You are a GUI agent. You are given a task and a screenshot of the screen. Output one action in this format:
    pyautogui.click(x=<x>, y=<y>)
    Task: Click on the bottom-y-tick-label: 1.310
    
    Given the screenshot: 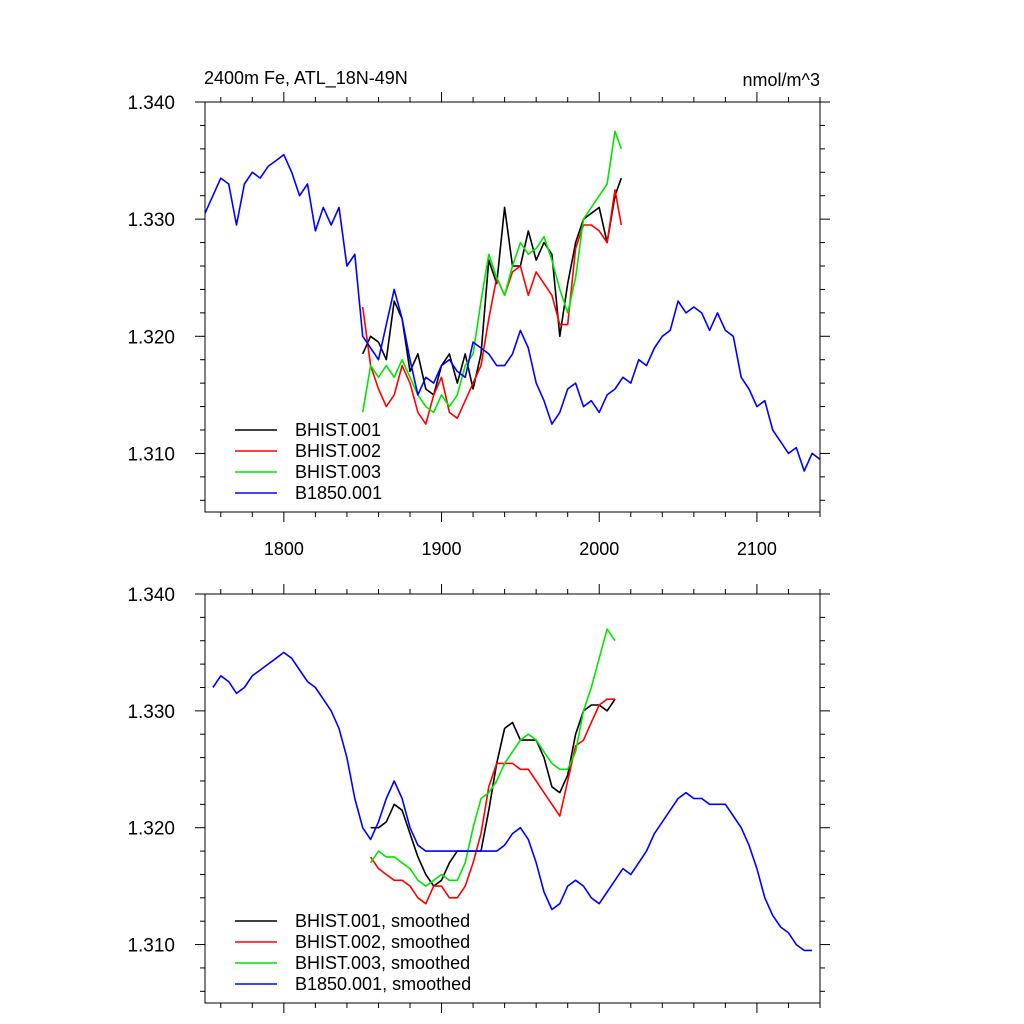 What is the action you would take?
    pyautogui.click(x=151, y=946)
    